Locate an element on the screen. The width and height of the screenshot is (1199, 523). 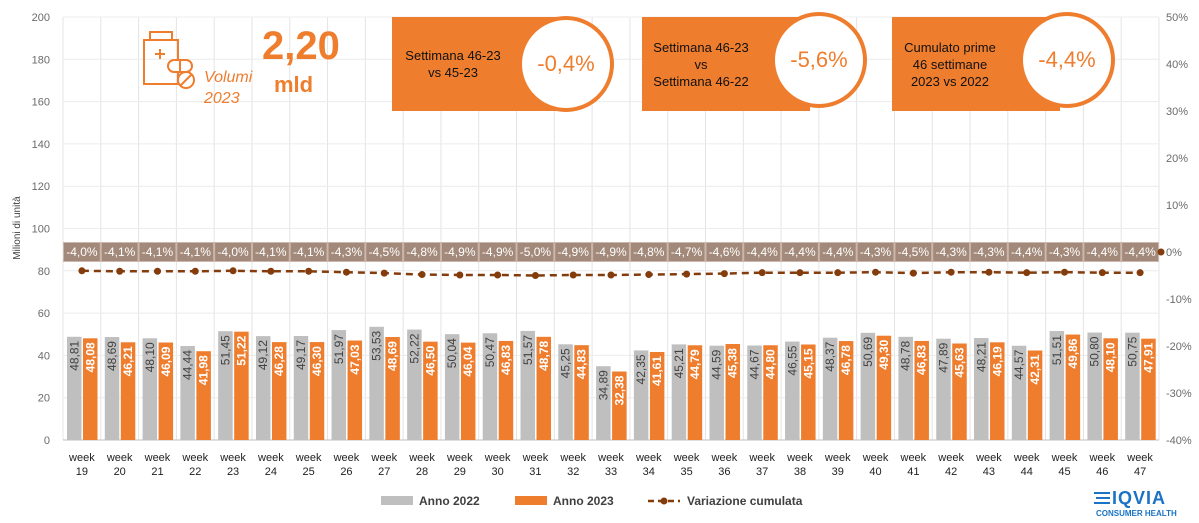
bar-2023-label: 45,38 is located at coordinates (733, 363).